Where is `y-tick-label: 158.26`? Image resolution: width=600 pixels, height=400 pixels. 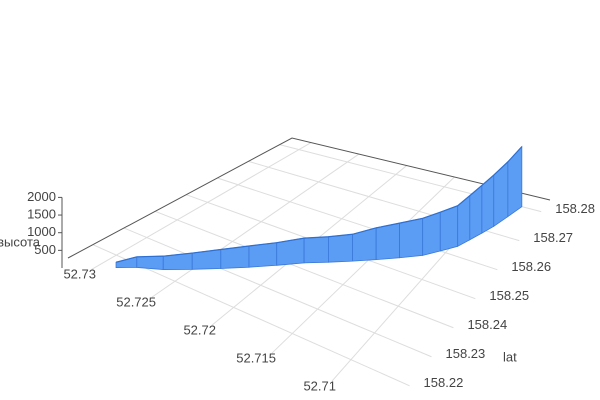 y-tick-label: 158.26 is located at coordinates (531, 266).